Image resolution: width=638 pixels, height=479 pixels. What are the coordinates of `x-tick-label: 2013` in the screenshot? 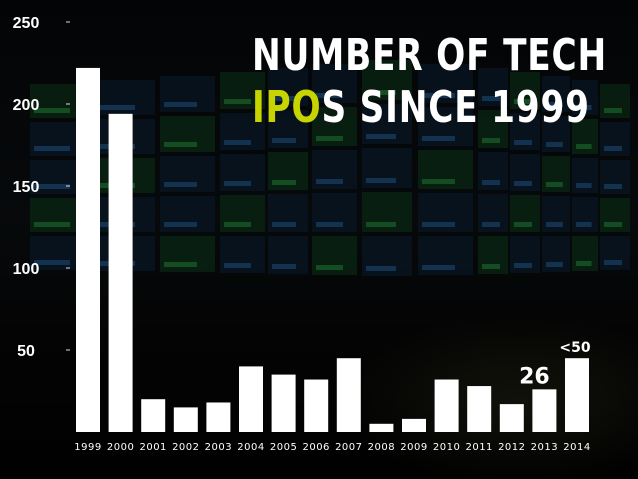 It's located at (544, 447).